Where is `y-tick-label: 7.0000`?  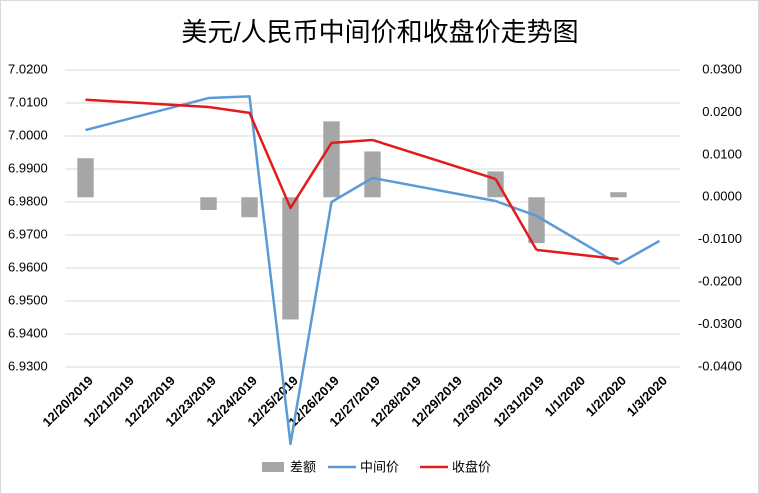
y-tick-label: 7.0000 is located at coordinates (28, 134).